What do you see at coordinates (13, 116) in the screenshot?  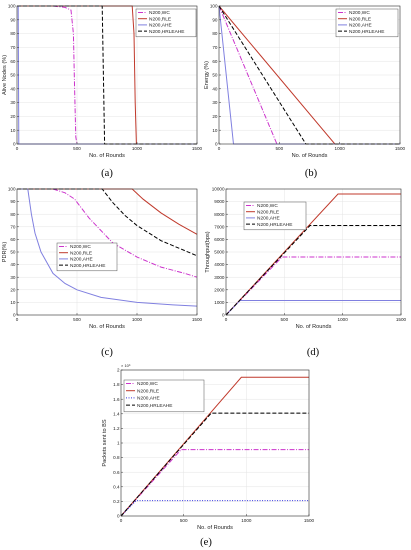 I see `y-tick-label: 20` at bounding box center [13, 116].